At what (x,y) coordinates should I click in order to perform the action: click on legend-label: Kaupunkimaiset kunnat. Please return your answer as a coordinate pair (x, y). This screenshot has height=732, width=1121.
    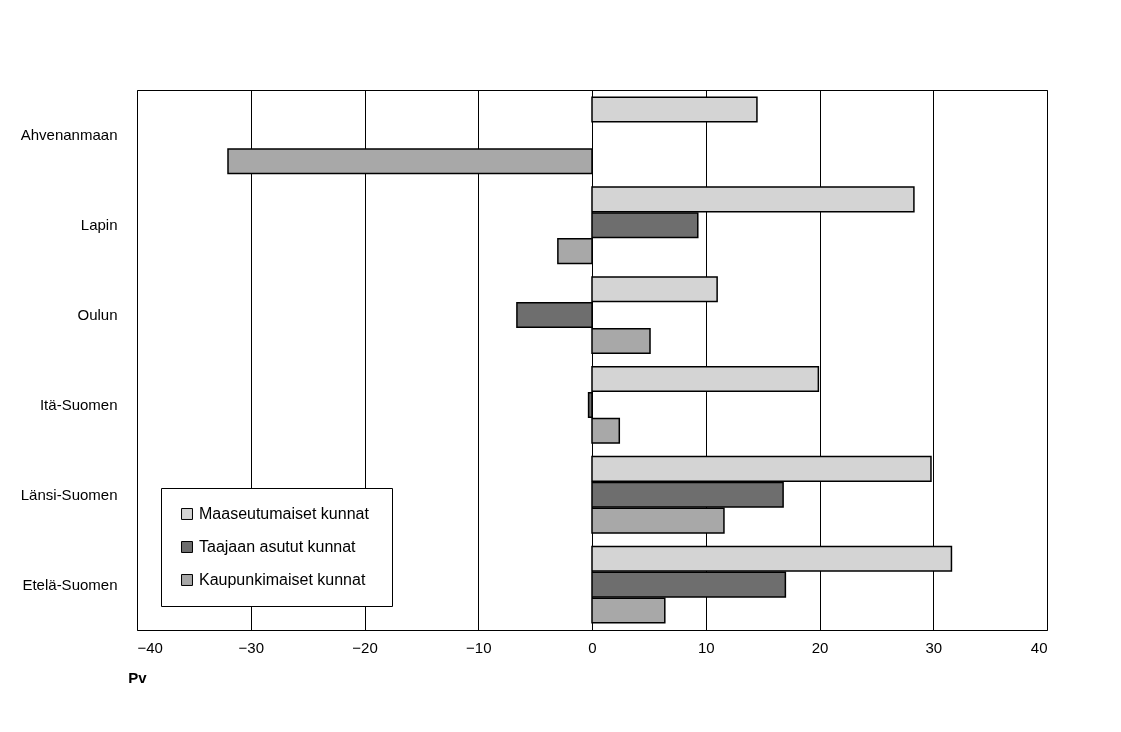
    Looking at the image, I should click on (282, 579).